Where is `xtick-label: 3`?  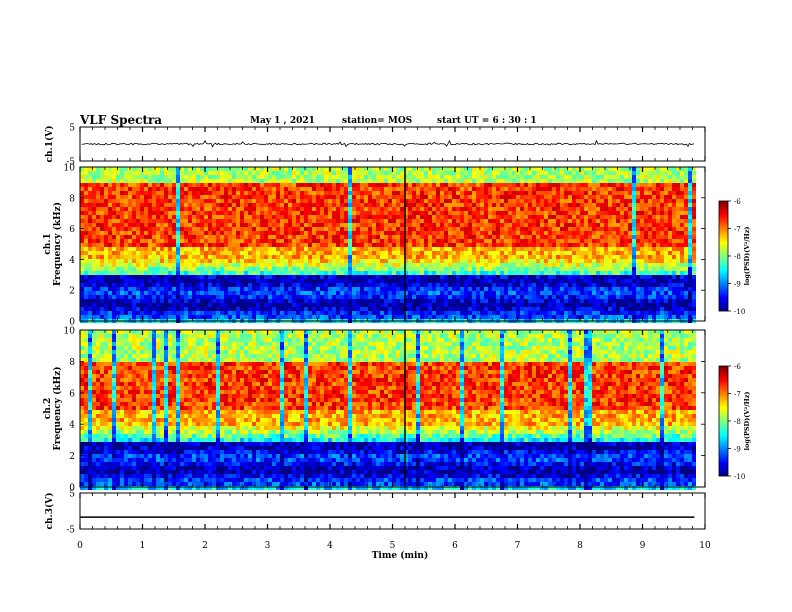
xtick-label: 3 is located at coordinates (268, 546).